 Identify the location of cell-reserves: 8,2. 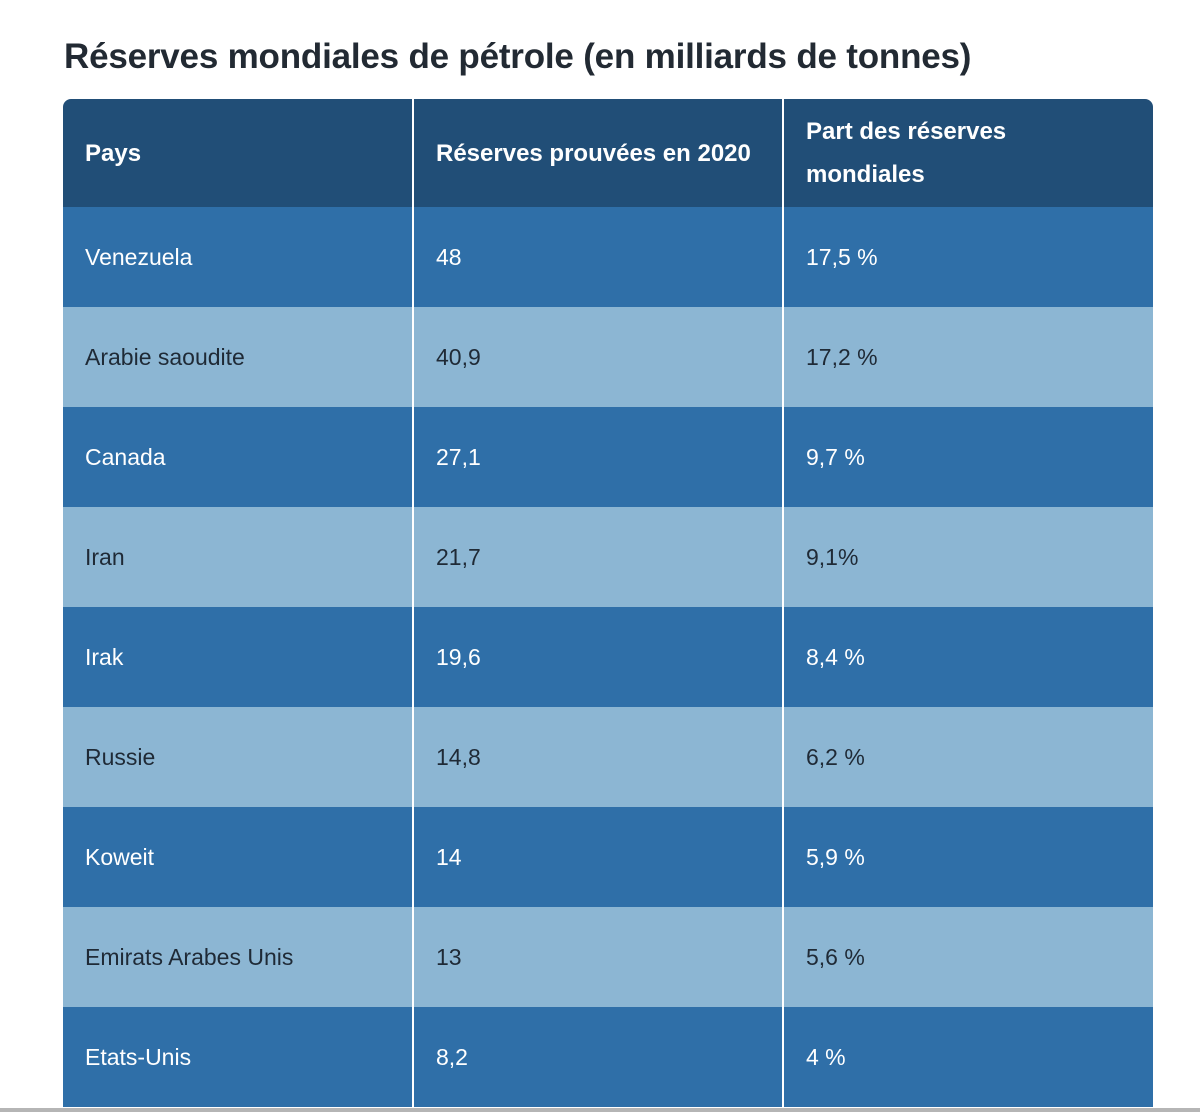
(597, 1057).